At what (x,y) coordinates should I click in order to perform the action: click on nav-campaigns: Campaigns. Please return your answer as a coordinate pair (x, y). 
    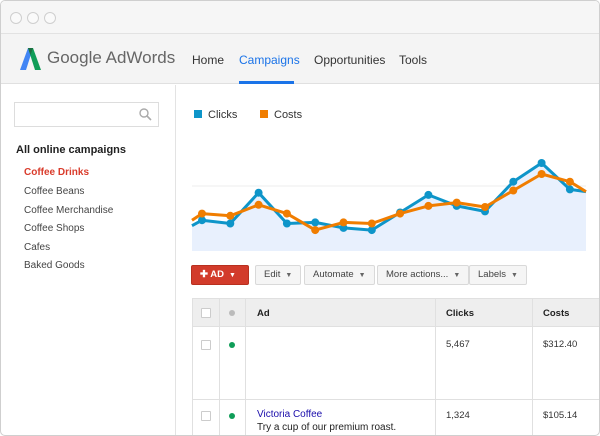
    Looking at the image, I should click on (269, 60).